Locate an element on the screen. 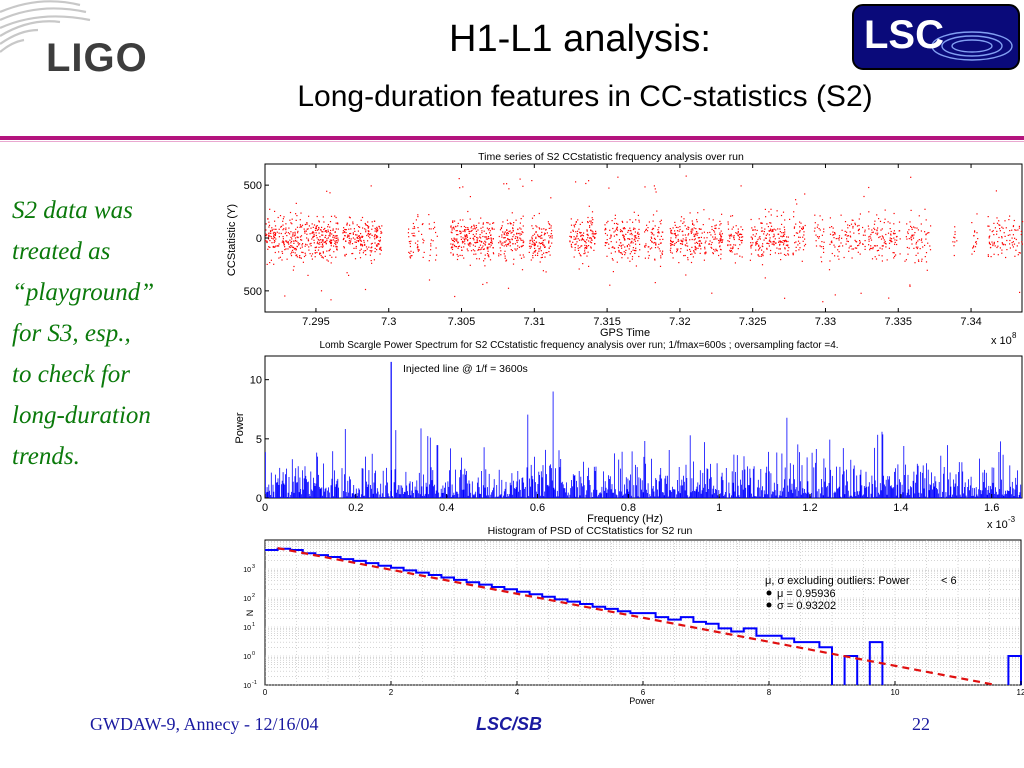  histogram-y-tick-exponent: 3 is located at coordinates (253, 567).